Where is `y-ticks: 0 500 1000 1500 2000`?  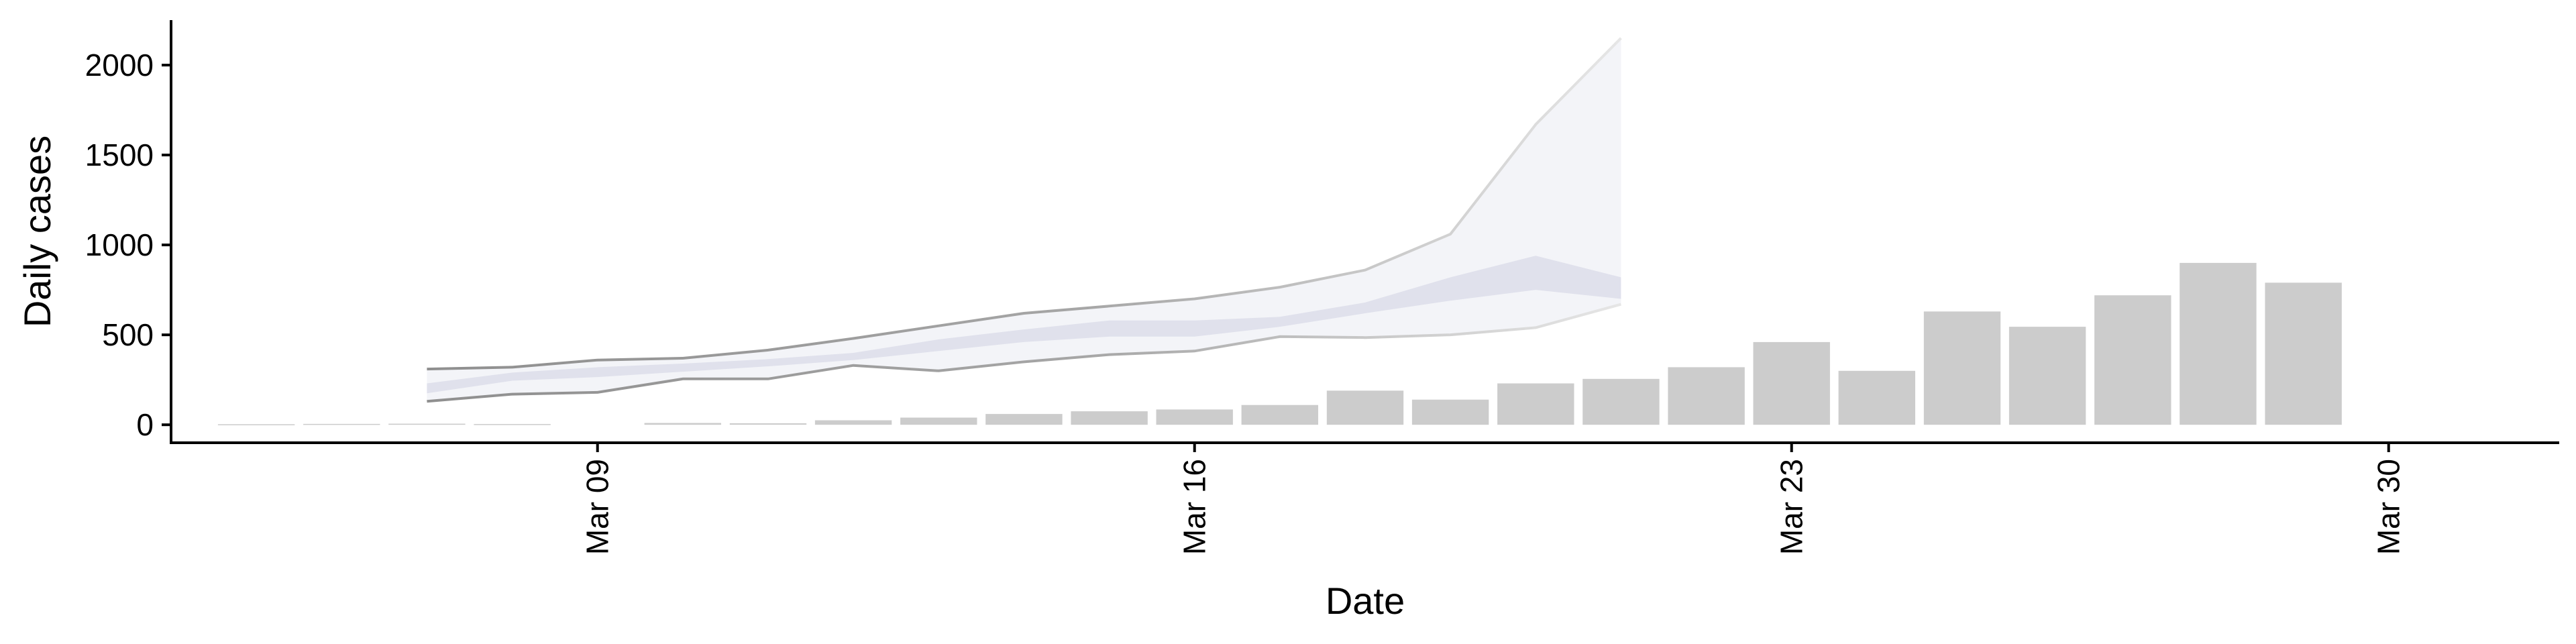
y-ticks: 0 500 1000 1500 2000 is located at coordinates (128, 245).